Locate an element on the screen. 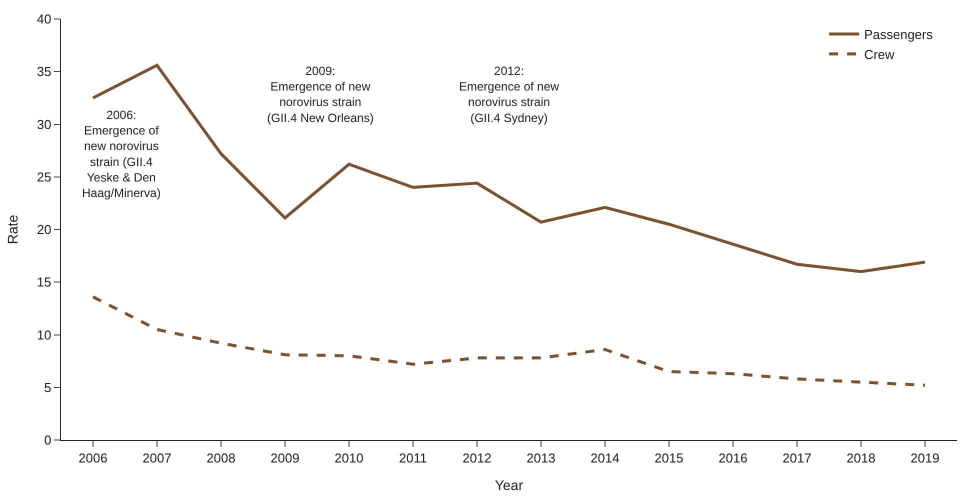  x-tick-label: 2015 is located at coordinates (669, 458).